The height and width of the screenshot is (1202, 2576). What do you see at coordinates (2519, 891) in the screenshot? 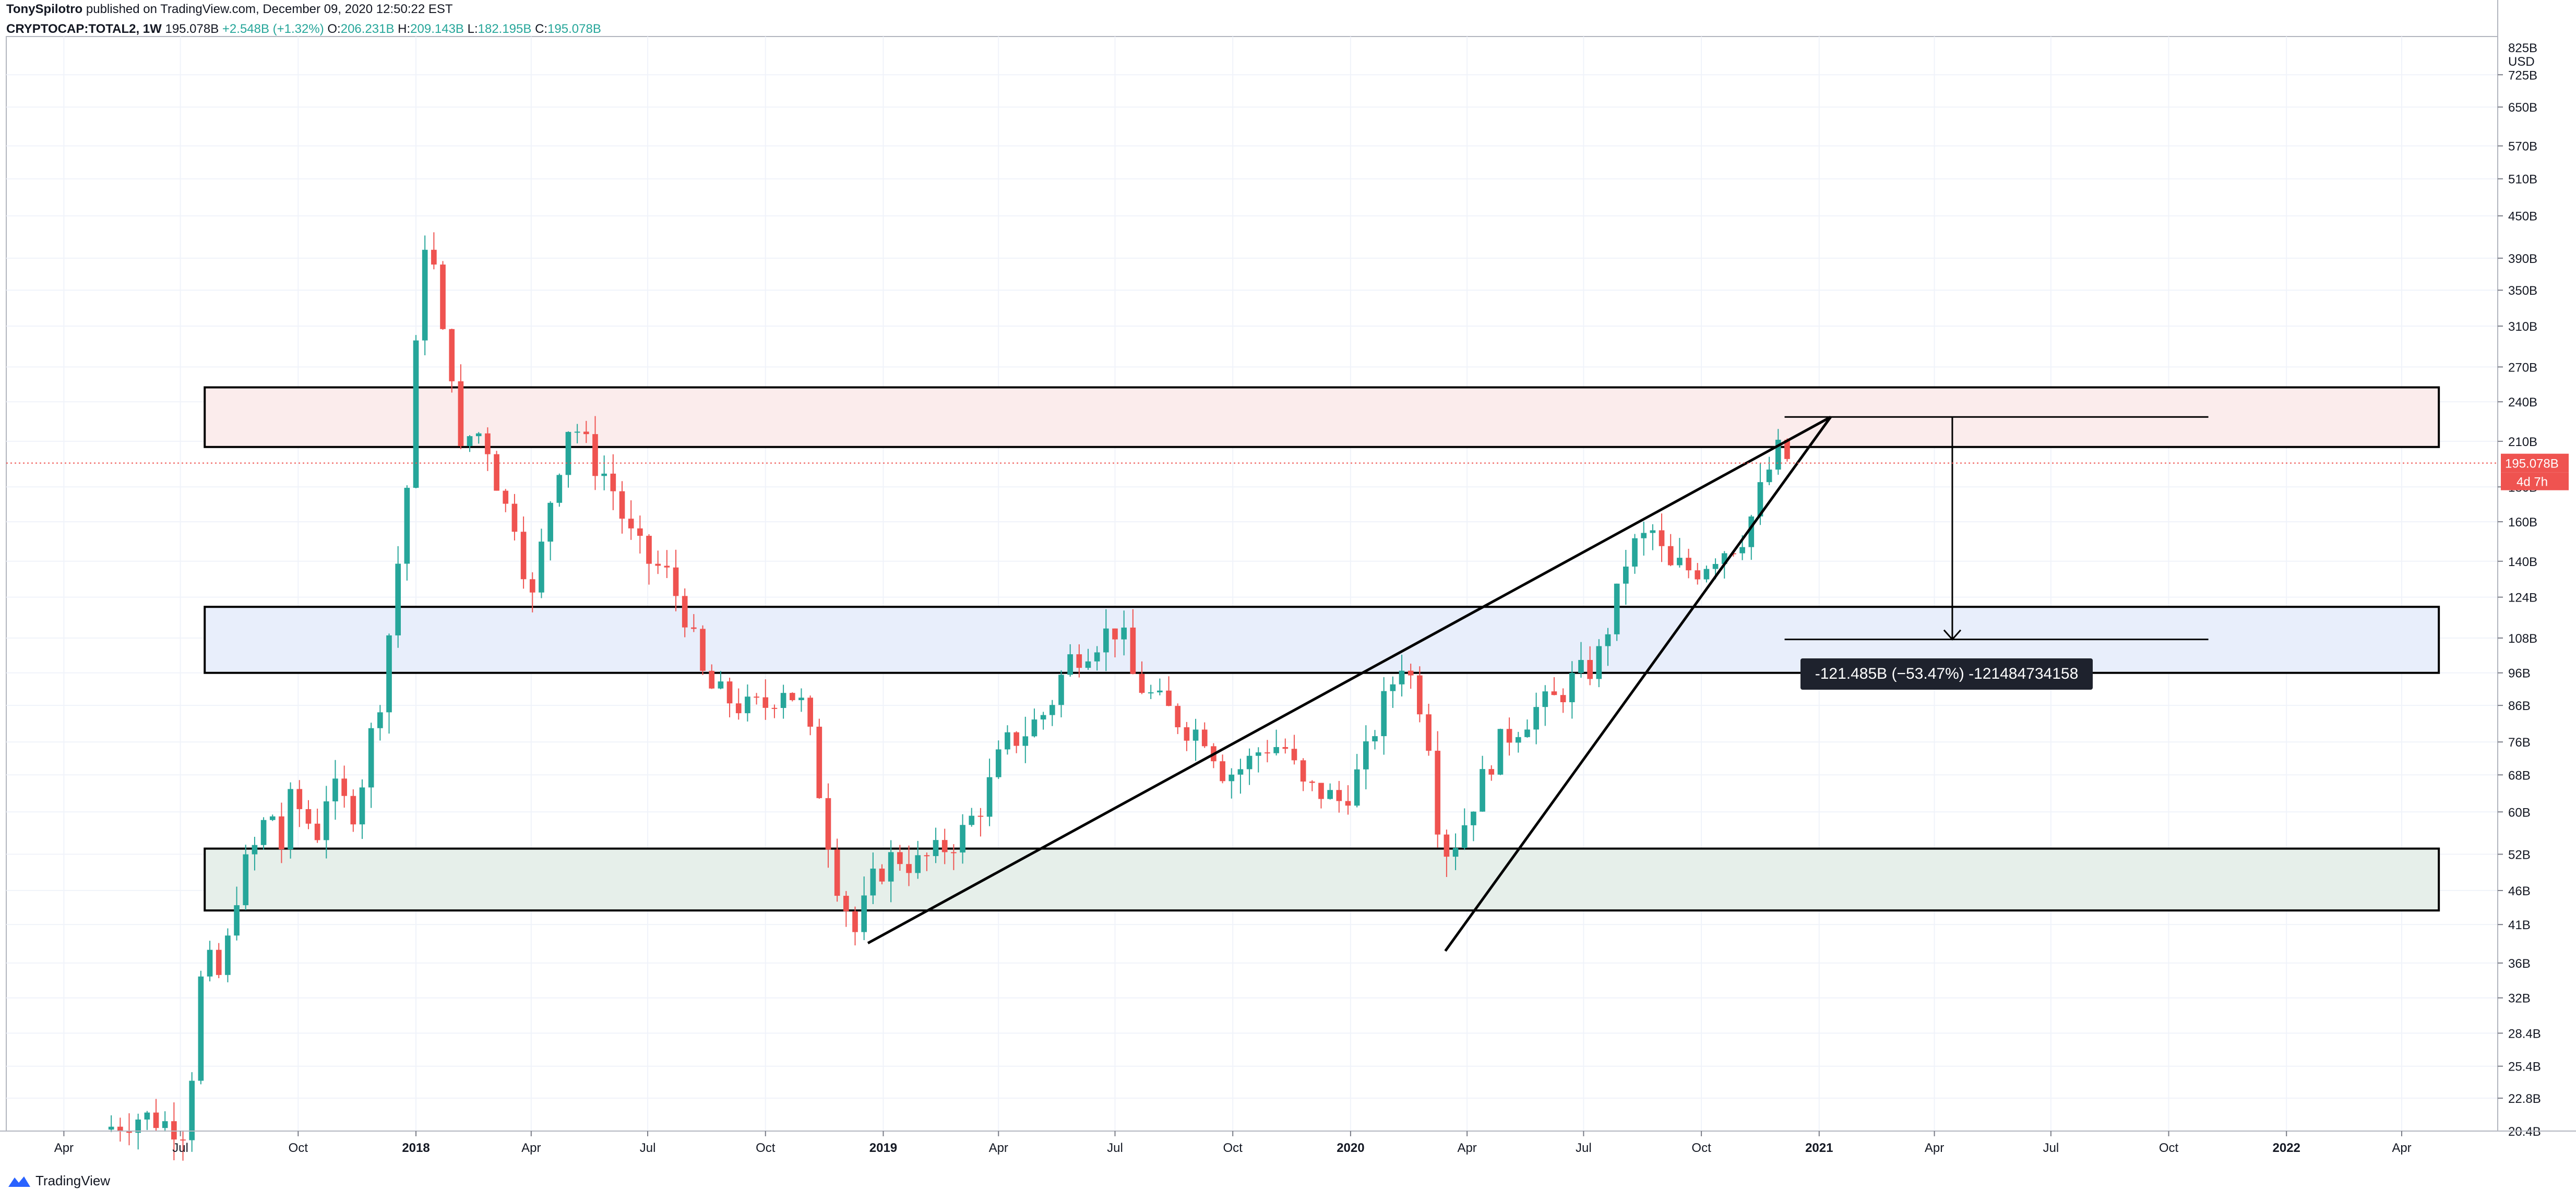
I see `price-tick-label: 46B` at bounding box center [2519, 891].